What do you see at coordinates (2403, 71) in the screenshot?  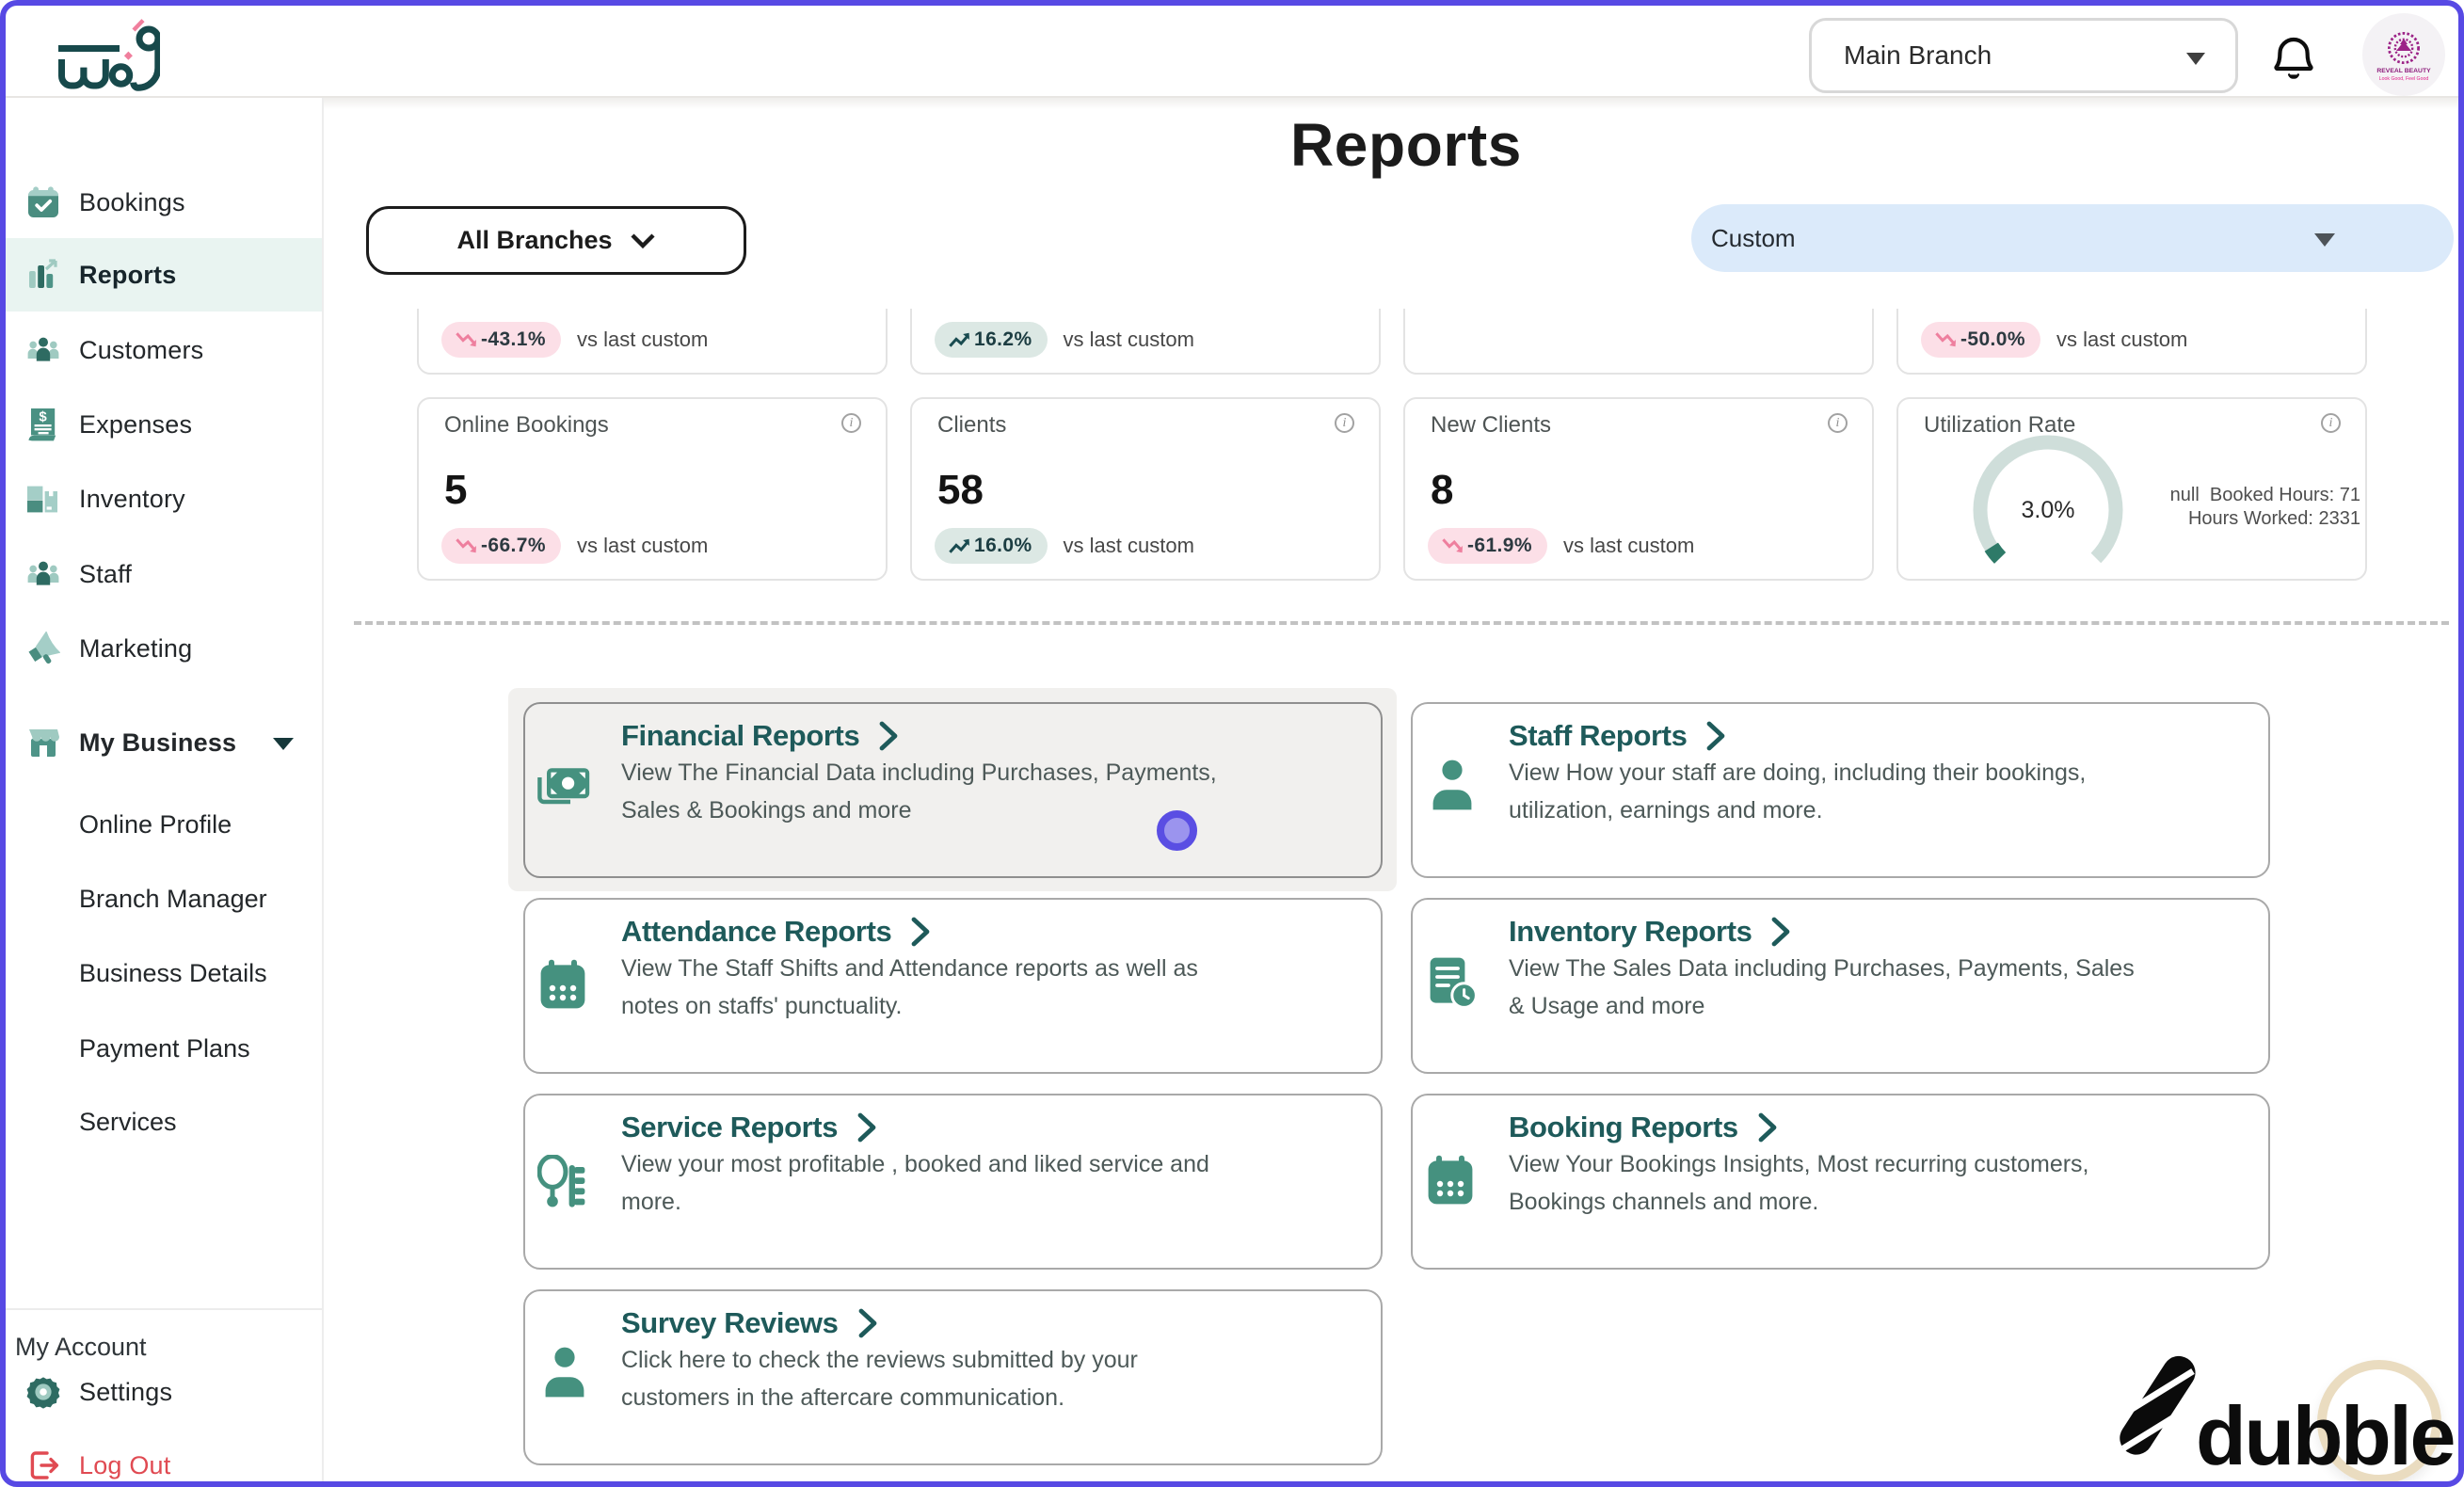 I see `svg-text: REVEAL BEAUTY` at bounding box center [2403, 71].